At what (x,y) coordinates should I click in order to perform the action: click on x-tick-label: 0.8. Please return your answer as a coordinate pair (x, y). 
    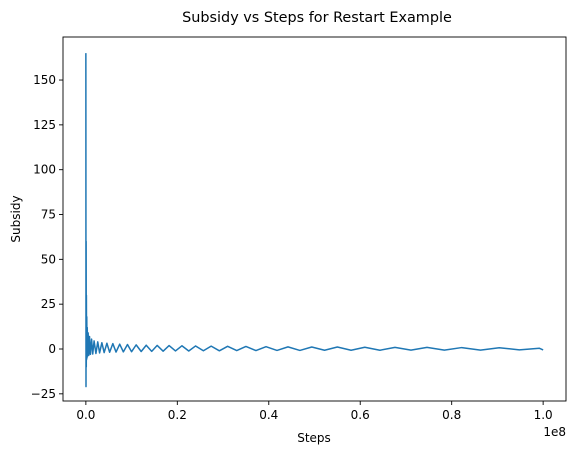
    Looking at the image, I should click on (451, 415).